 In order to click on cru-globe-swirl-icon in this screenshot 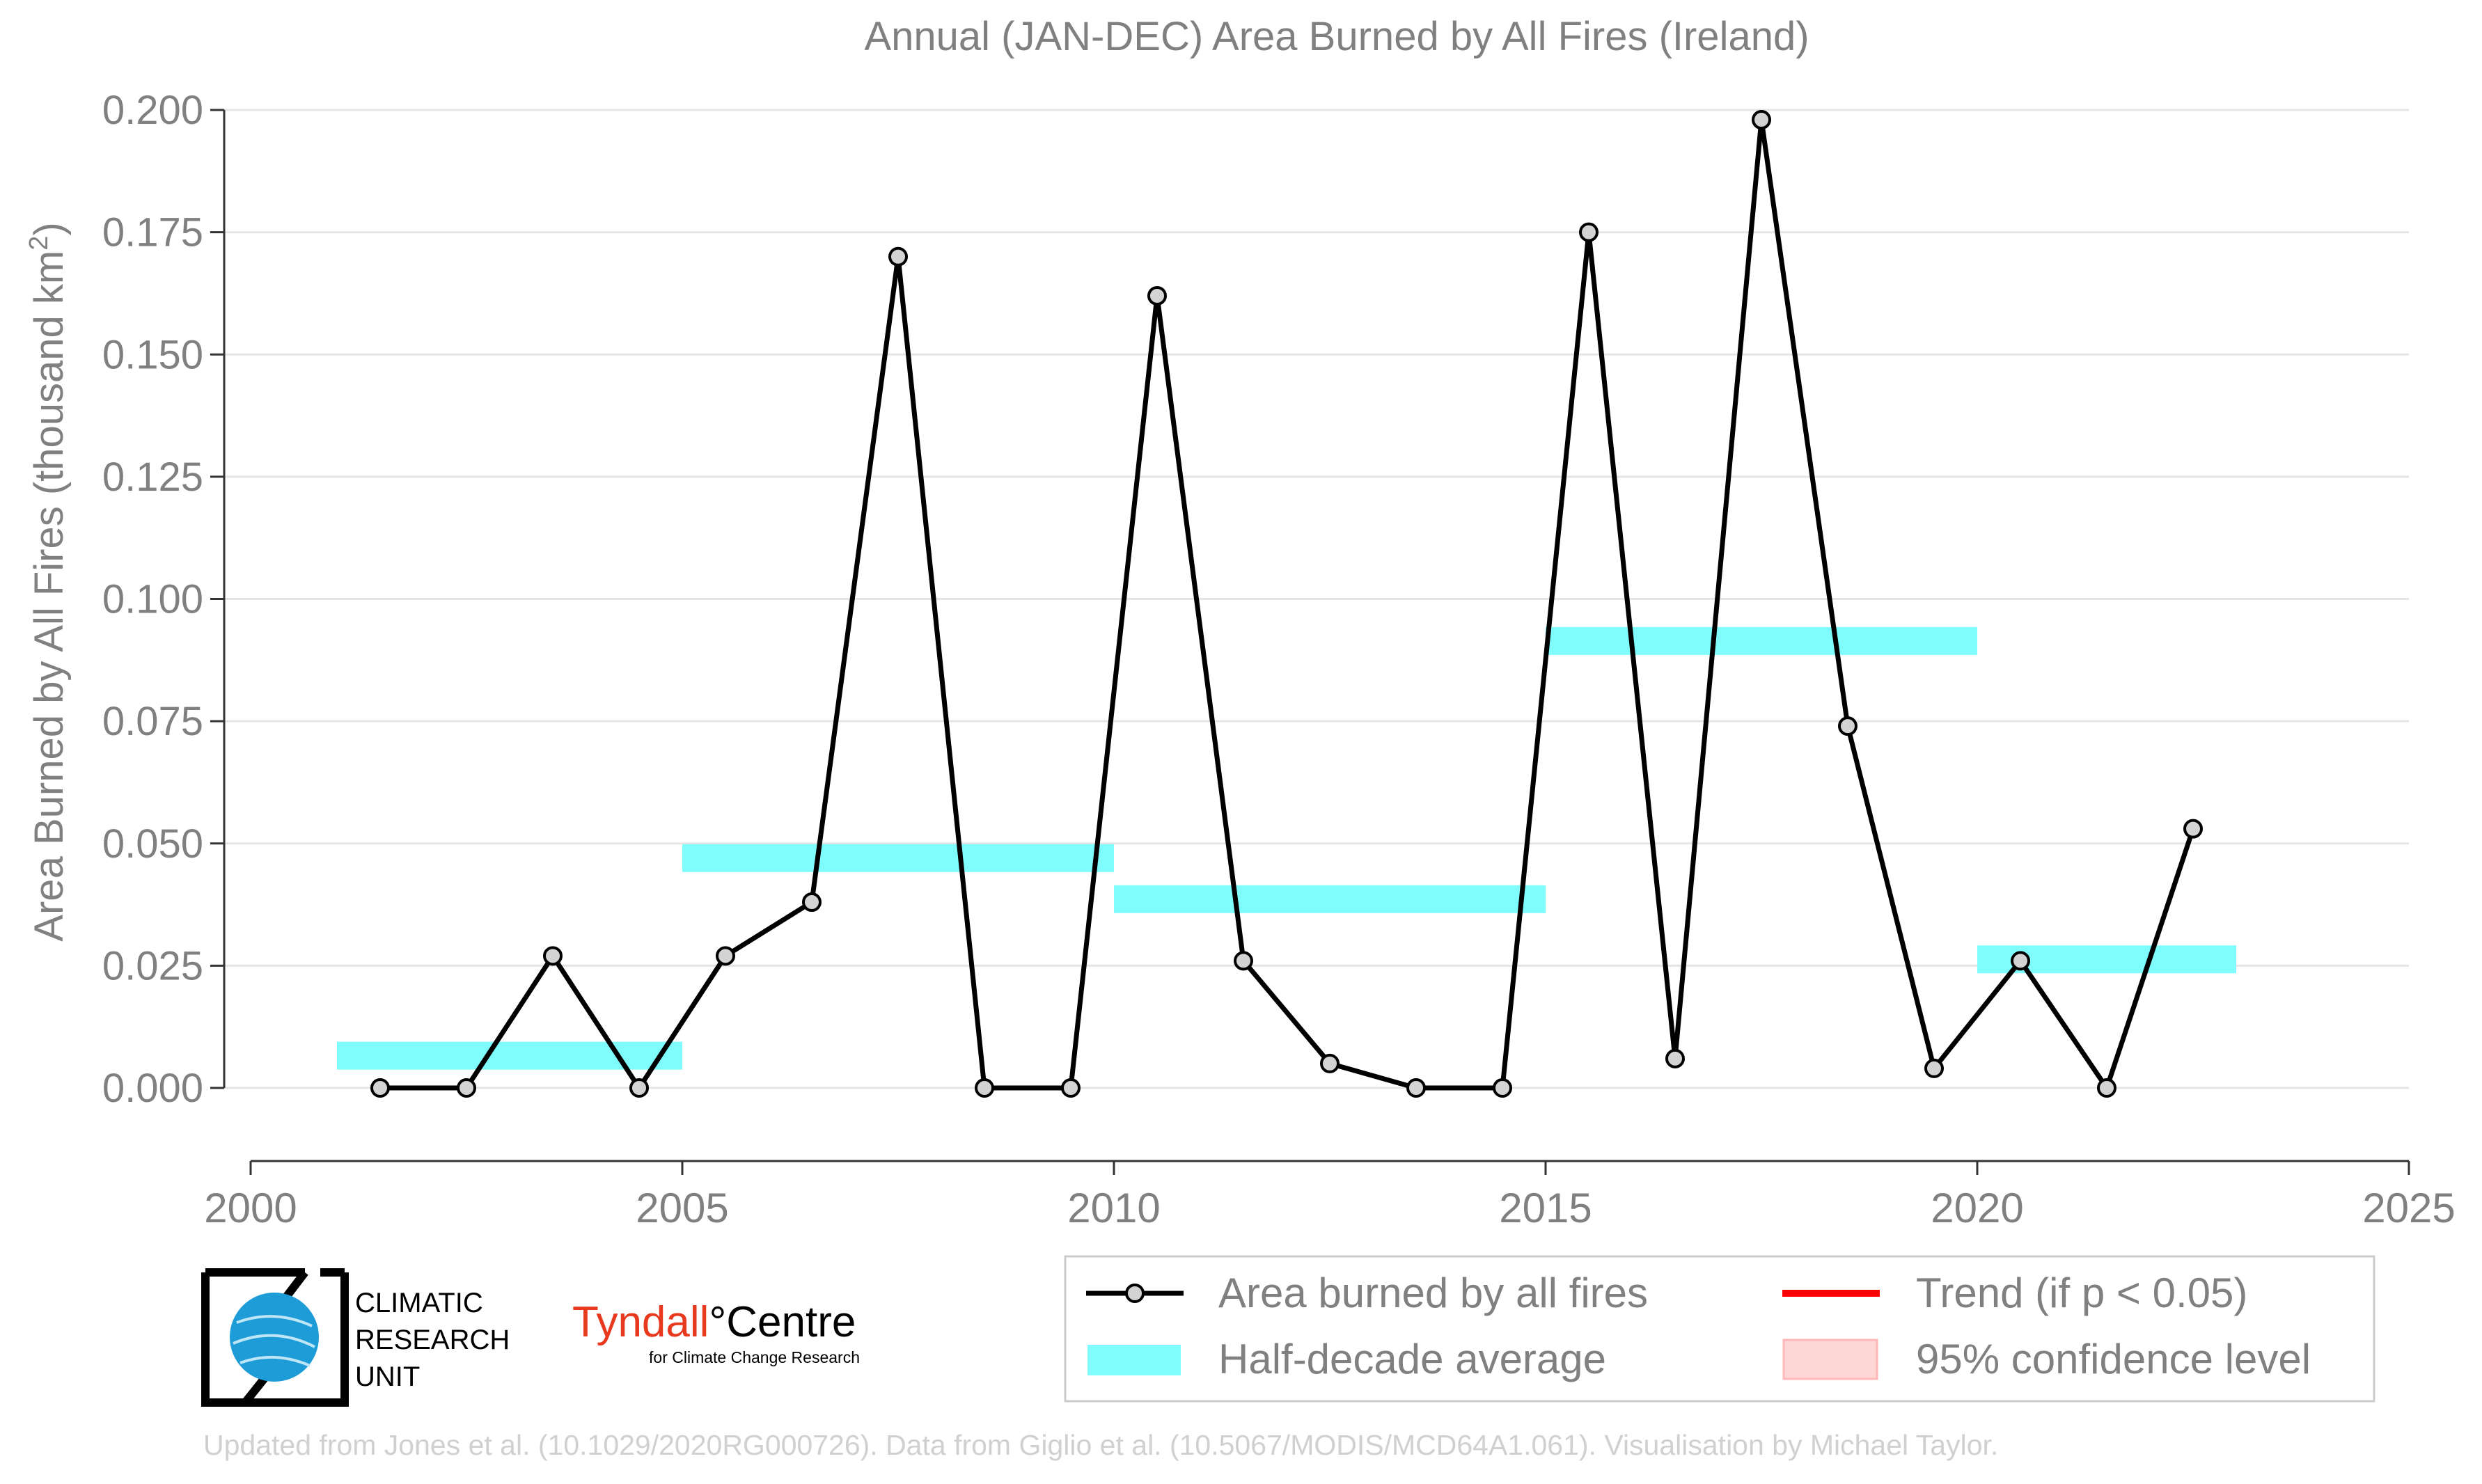, I will do `click(274, 1341)`.